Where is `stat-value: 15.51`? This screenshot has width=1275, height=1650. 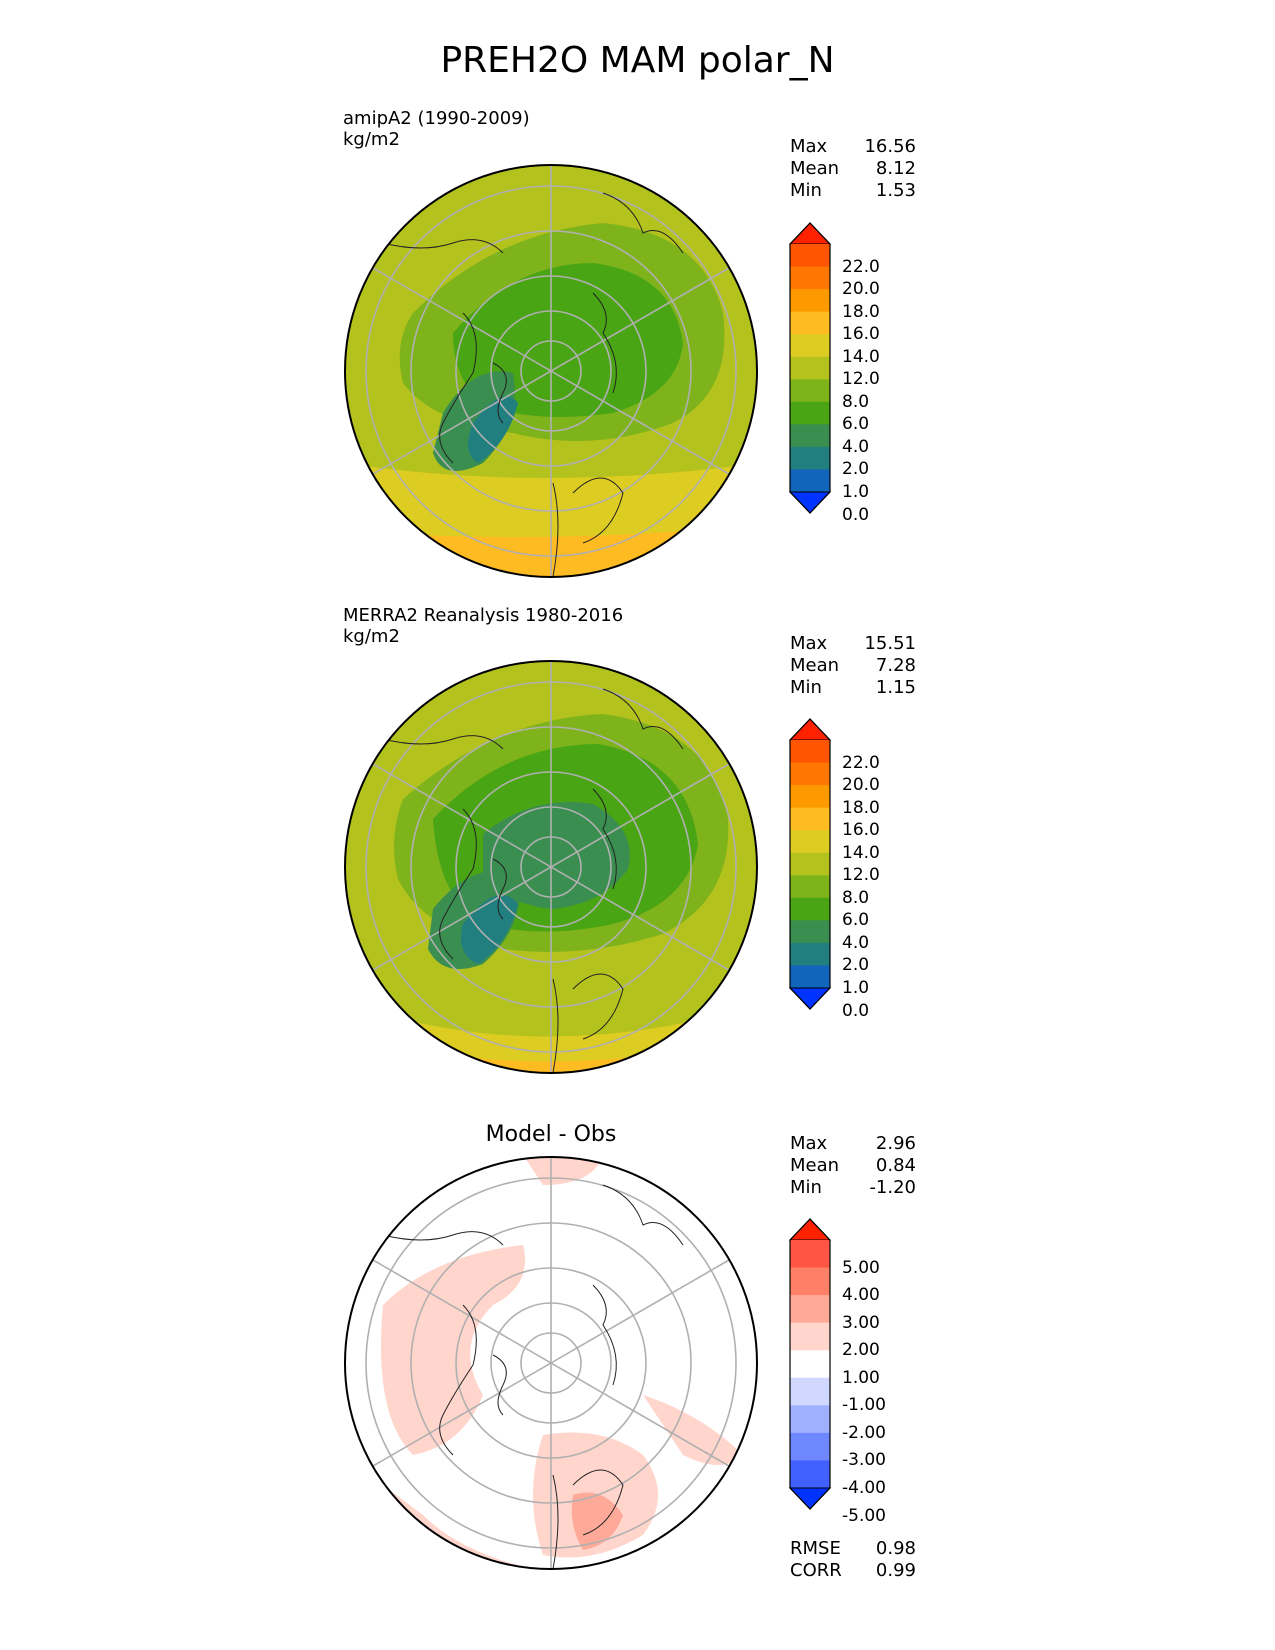
stat-value: 15.51 is located at coordinates (890, 643).